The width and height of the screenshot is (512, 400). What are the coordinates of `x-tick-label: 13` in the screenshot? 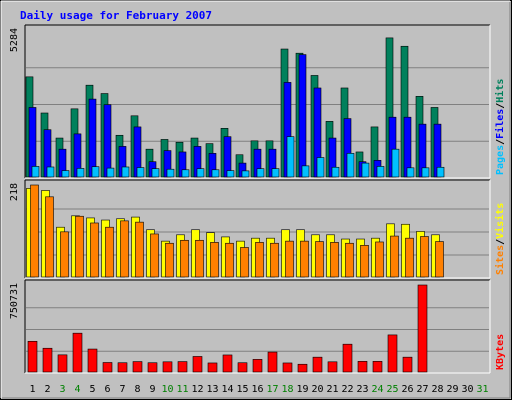 It's located at (212, 389).